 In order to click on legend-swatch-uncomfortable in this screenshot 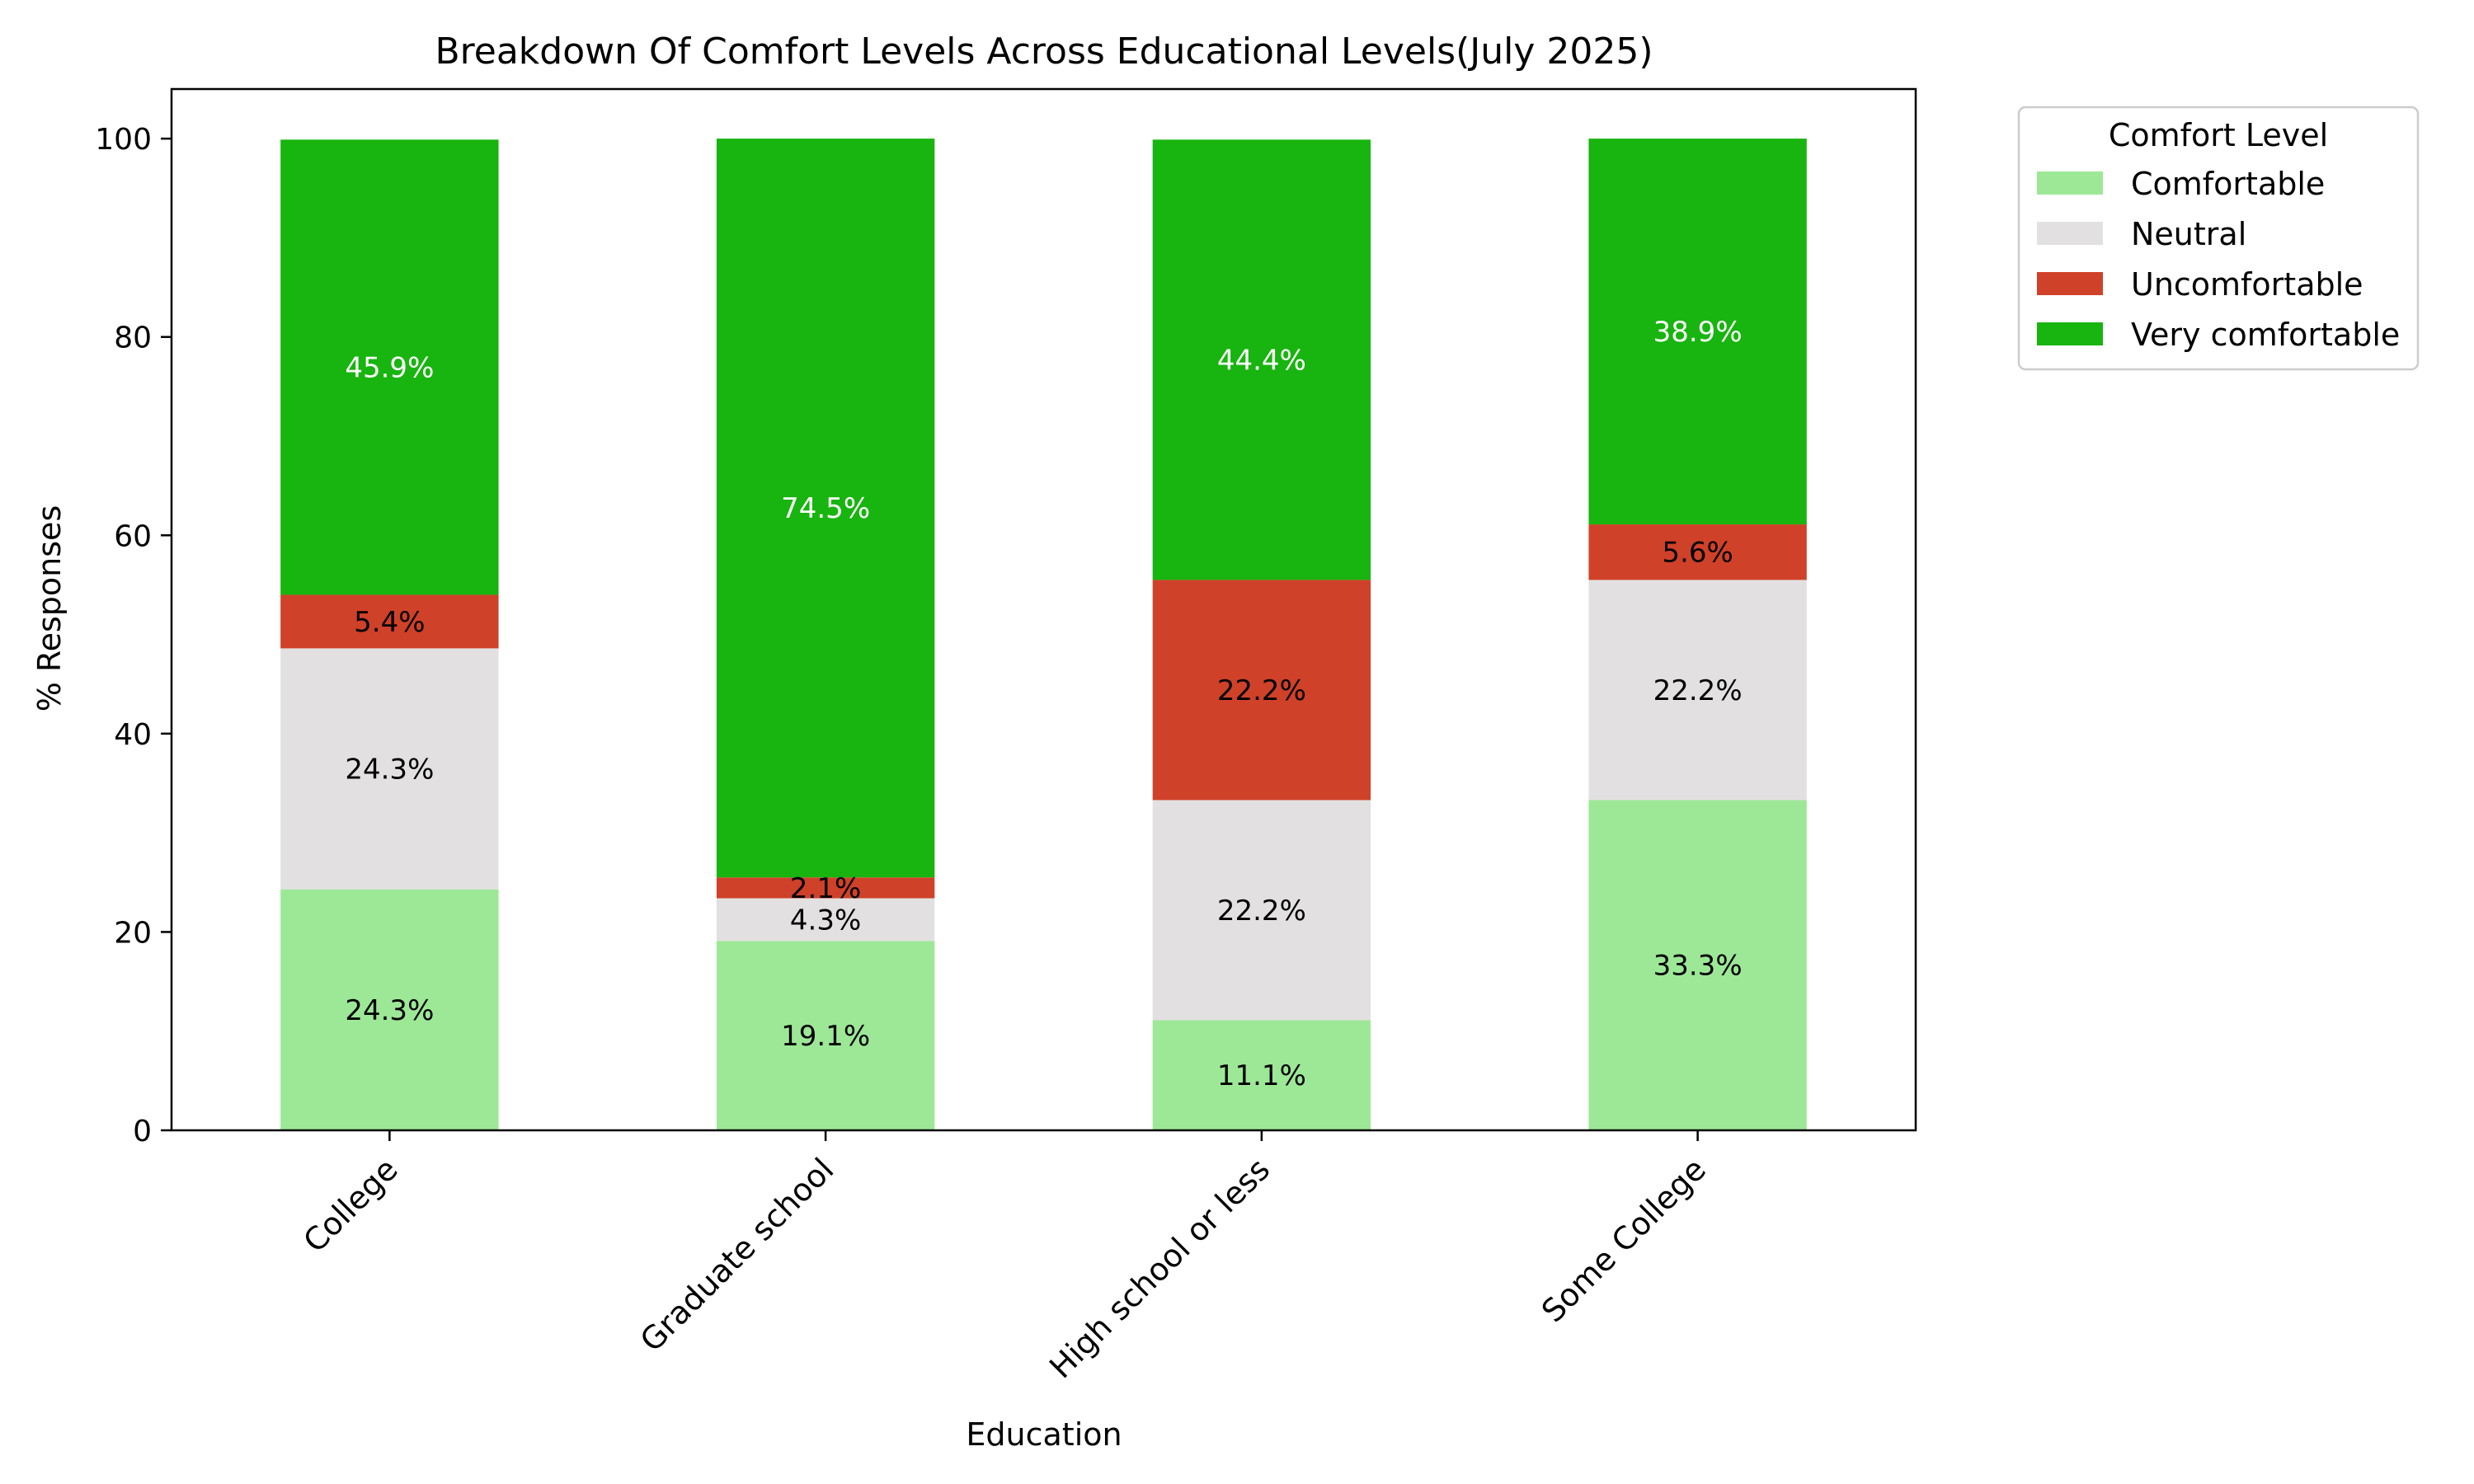, I will do `click(2070, 283)`.